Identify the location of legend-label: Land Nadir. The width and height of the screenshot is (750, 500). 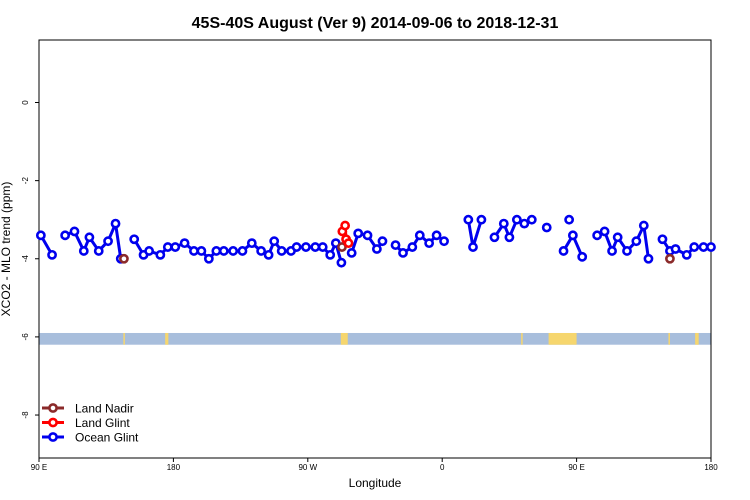
(104, 409).